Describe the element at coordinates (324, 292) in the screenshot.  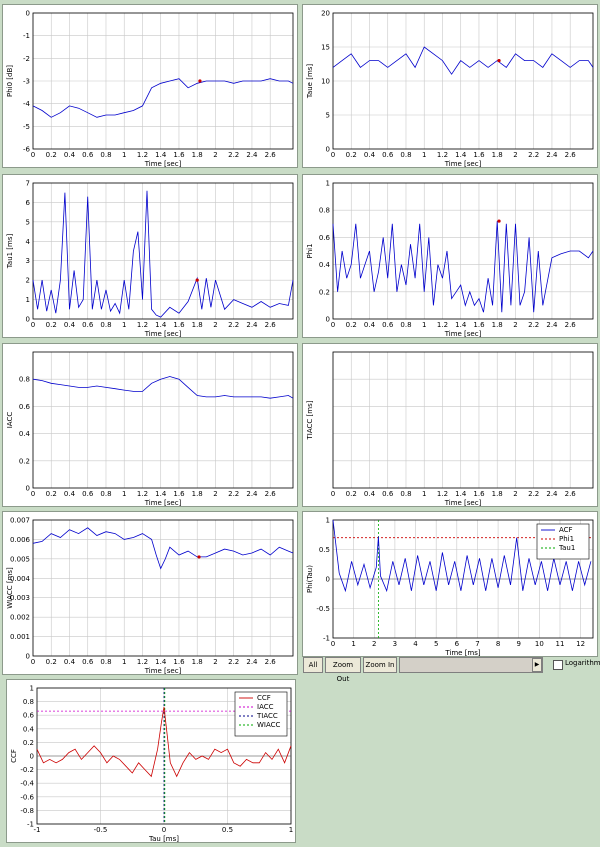
I see `y-tick-label: 0.2` at that location.